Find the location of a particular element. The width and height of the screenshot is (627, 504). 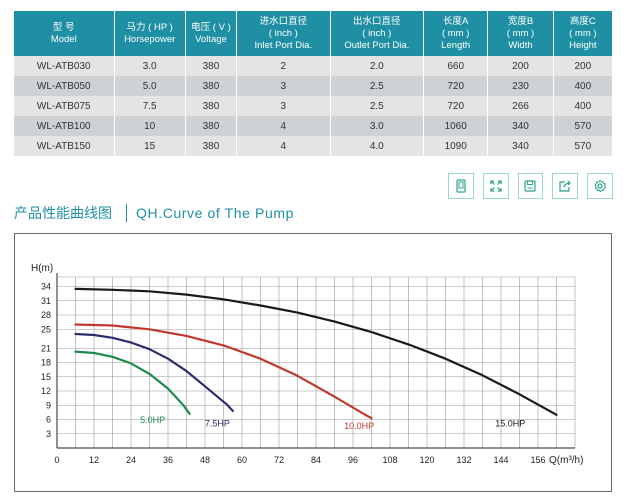

header-horsepower: 马力 ( HP ) Horsepower is located at coordinates (150, 33).